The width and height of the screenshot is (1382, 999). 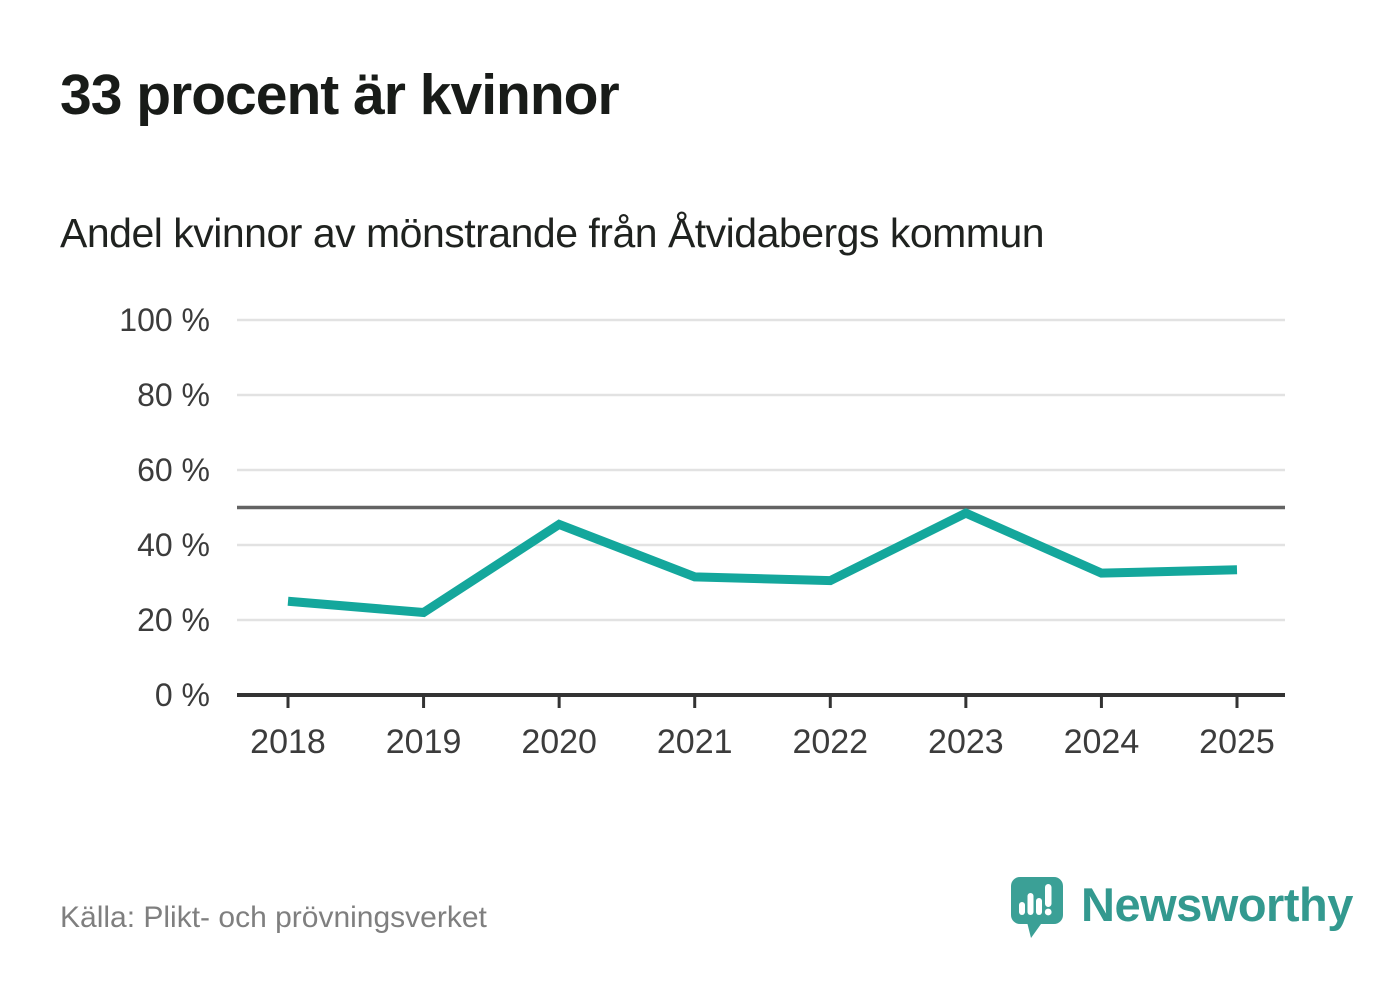 I want to click on exclamation-dot, so click(x=1048, y=912).